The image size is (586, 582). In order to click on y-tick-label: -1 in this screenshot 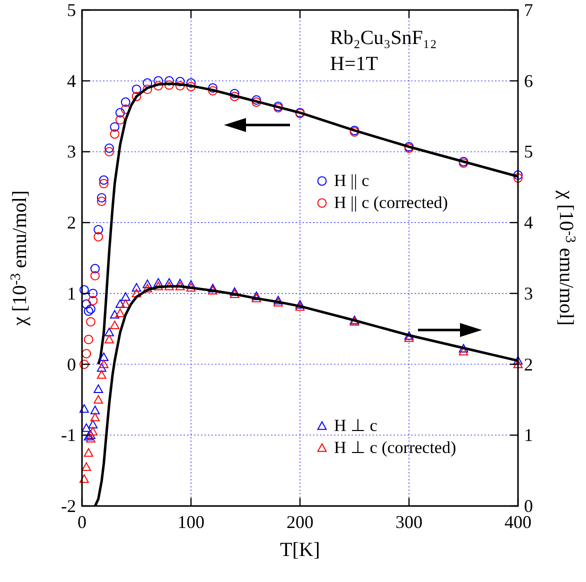, I will do `click(68, 435)`.